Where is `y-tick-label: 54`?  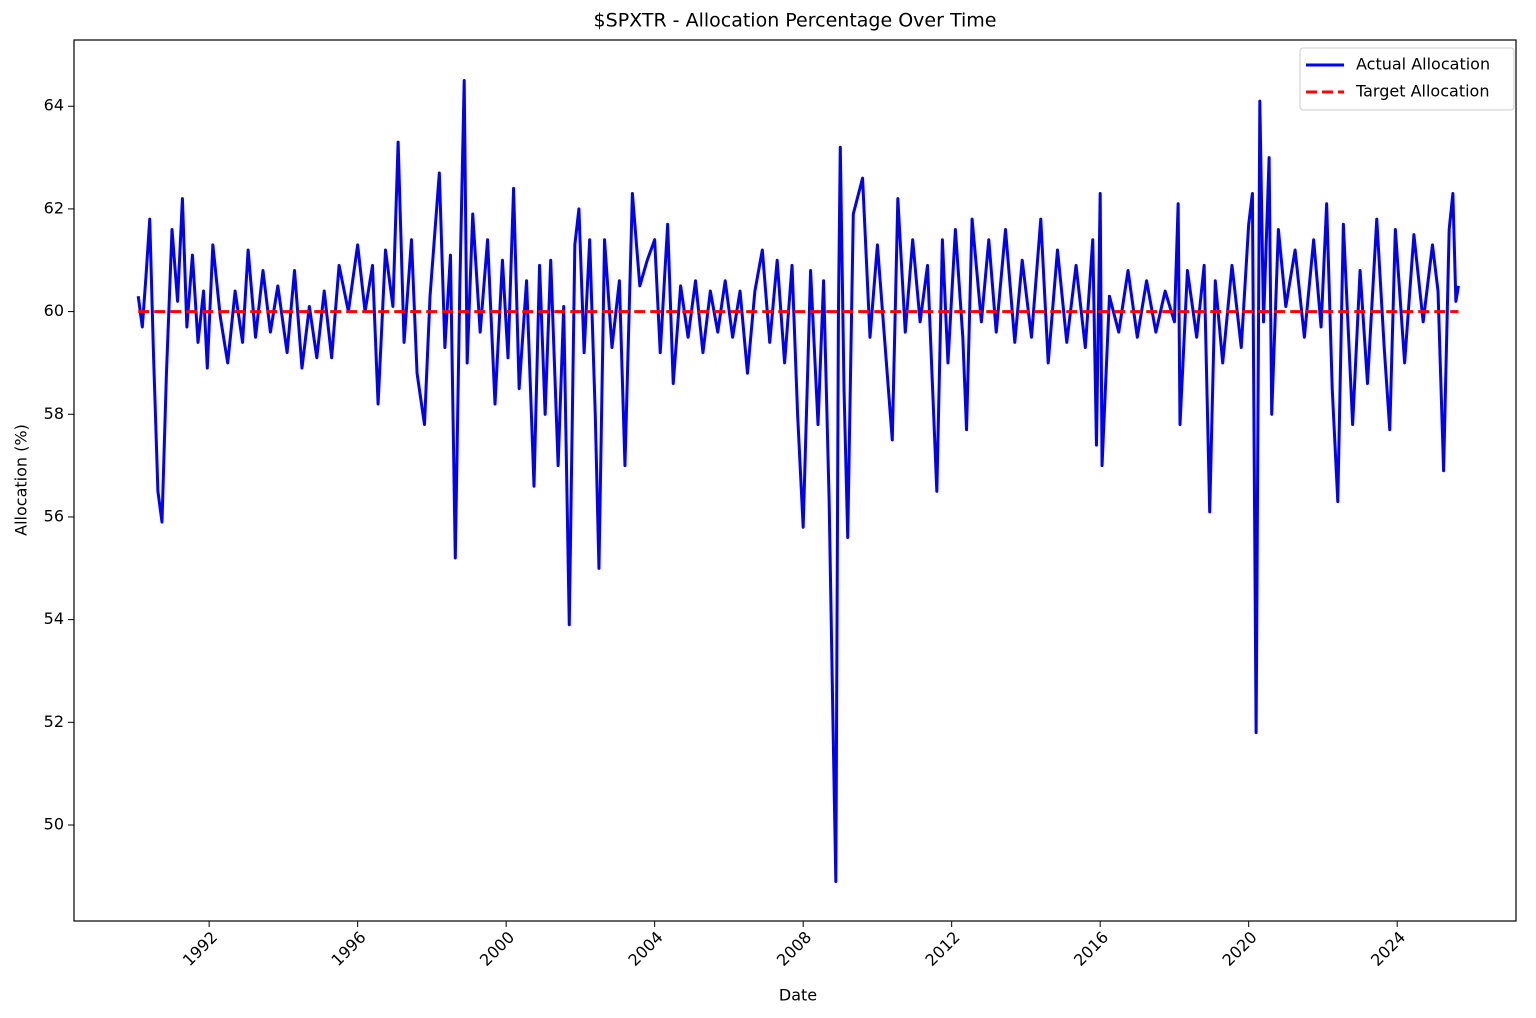 y-tick-label: 54 is located at coordinates (54, 618).